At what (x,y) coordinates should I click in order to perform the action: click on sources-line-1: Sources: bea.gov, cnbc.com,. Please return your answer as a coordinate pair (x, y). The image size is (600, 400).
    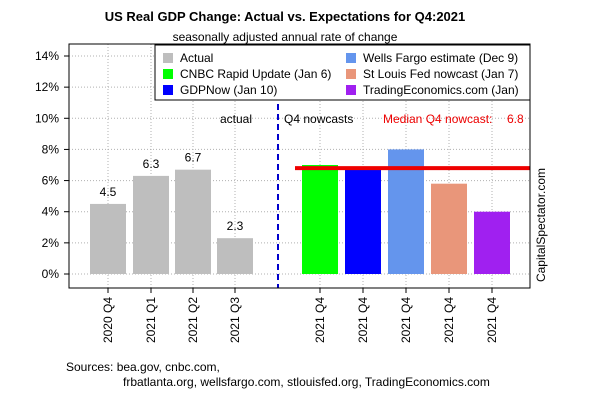
    Looking at the image, I should click on (143, 367).